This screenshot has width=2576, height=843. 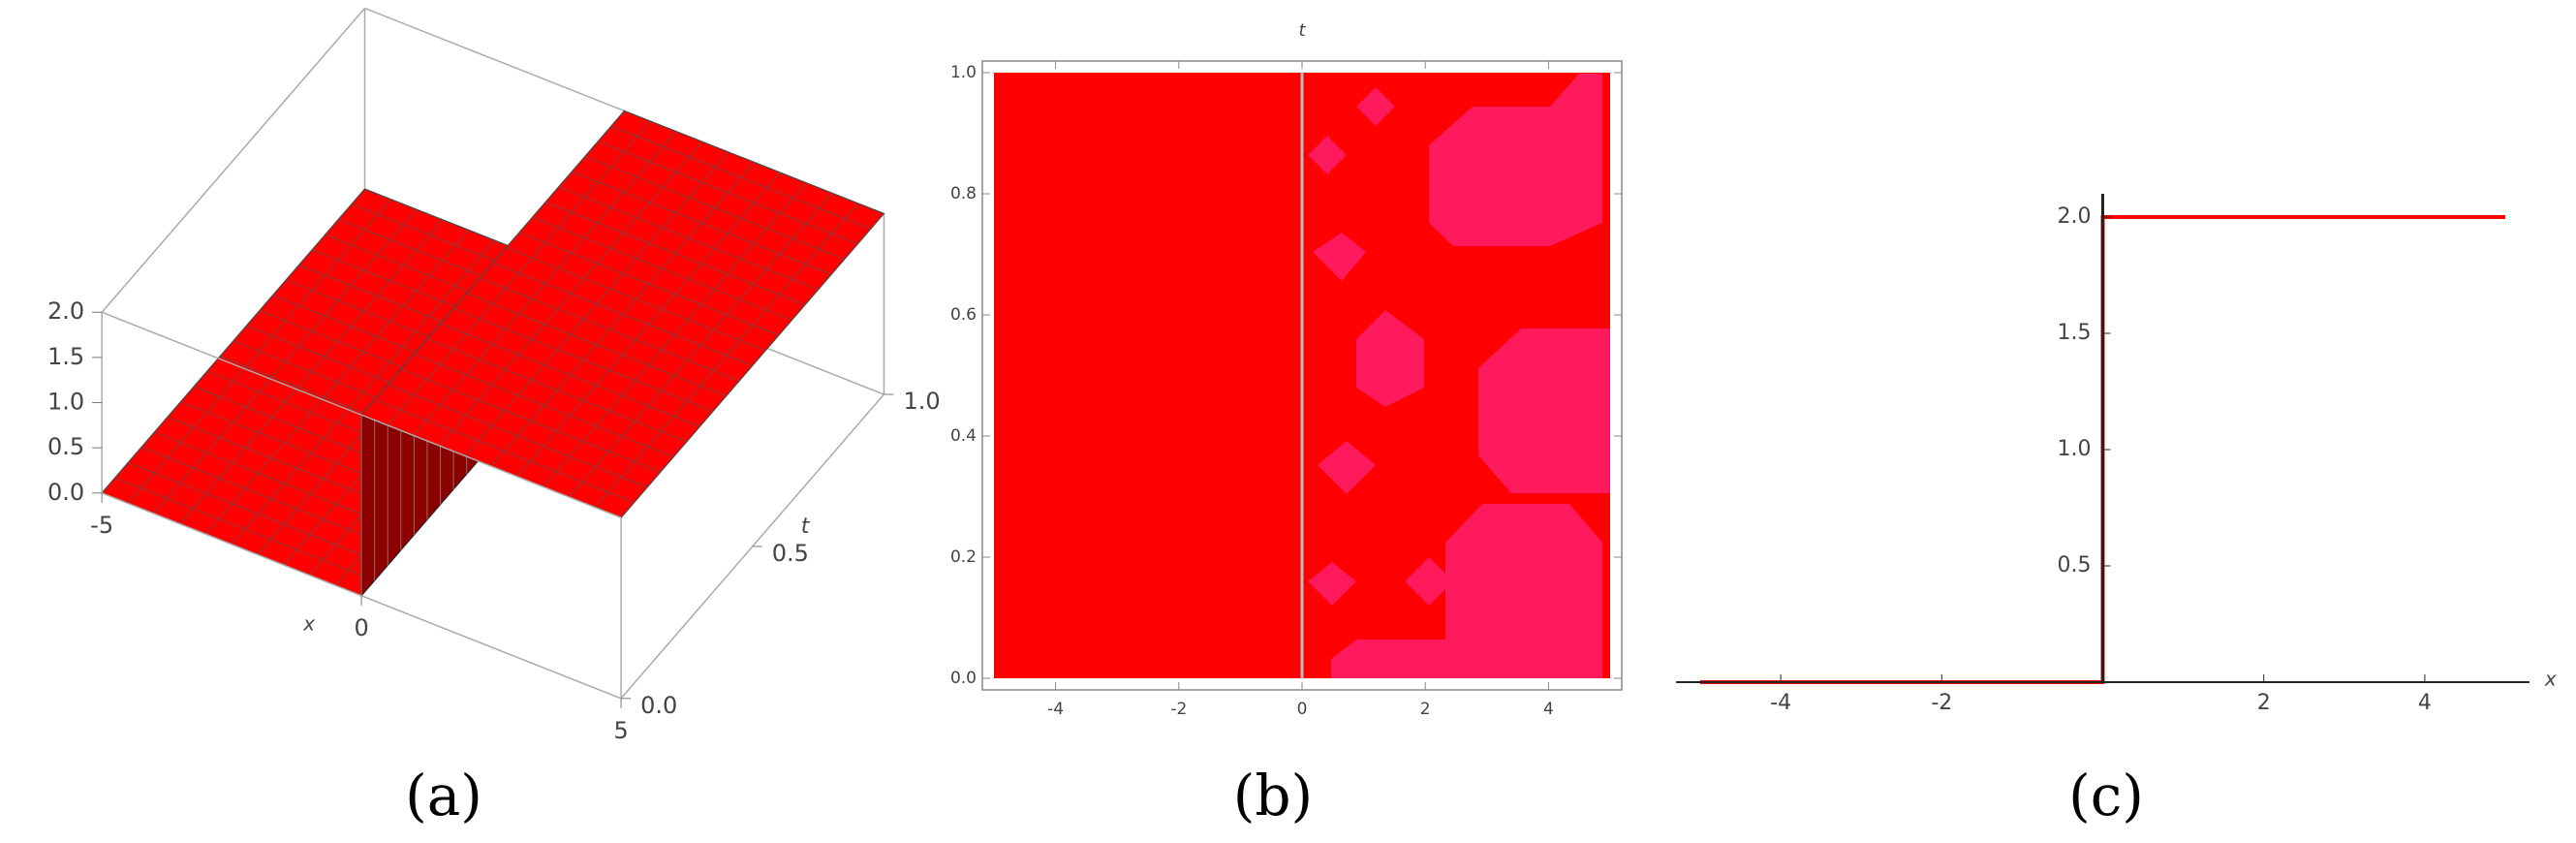 What do you see at coordinates (2075, 216) in the screenshot?
I see `y-tick-label: 2.0` at bounding box center [2075, 216].